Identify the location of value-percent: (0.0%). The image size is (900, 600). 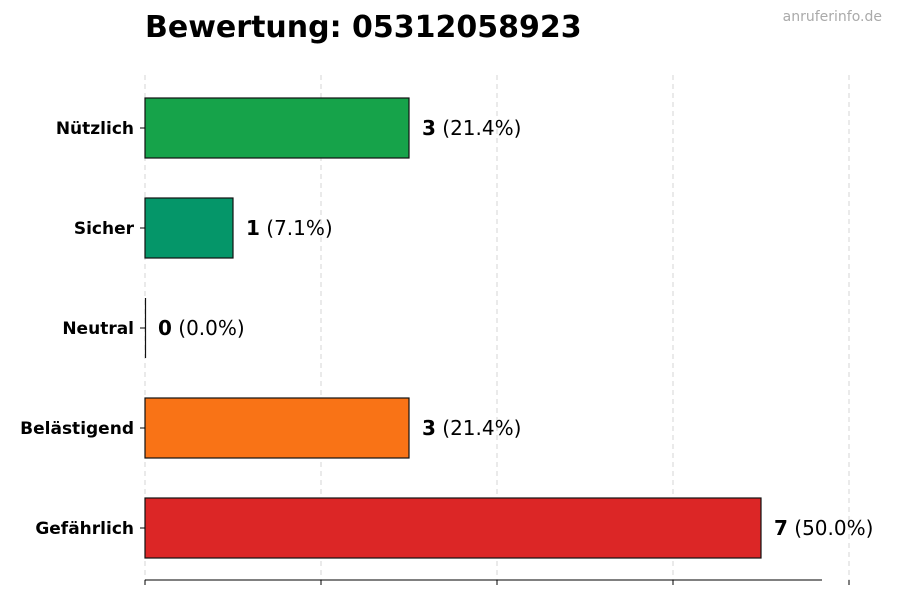
(208, 328).